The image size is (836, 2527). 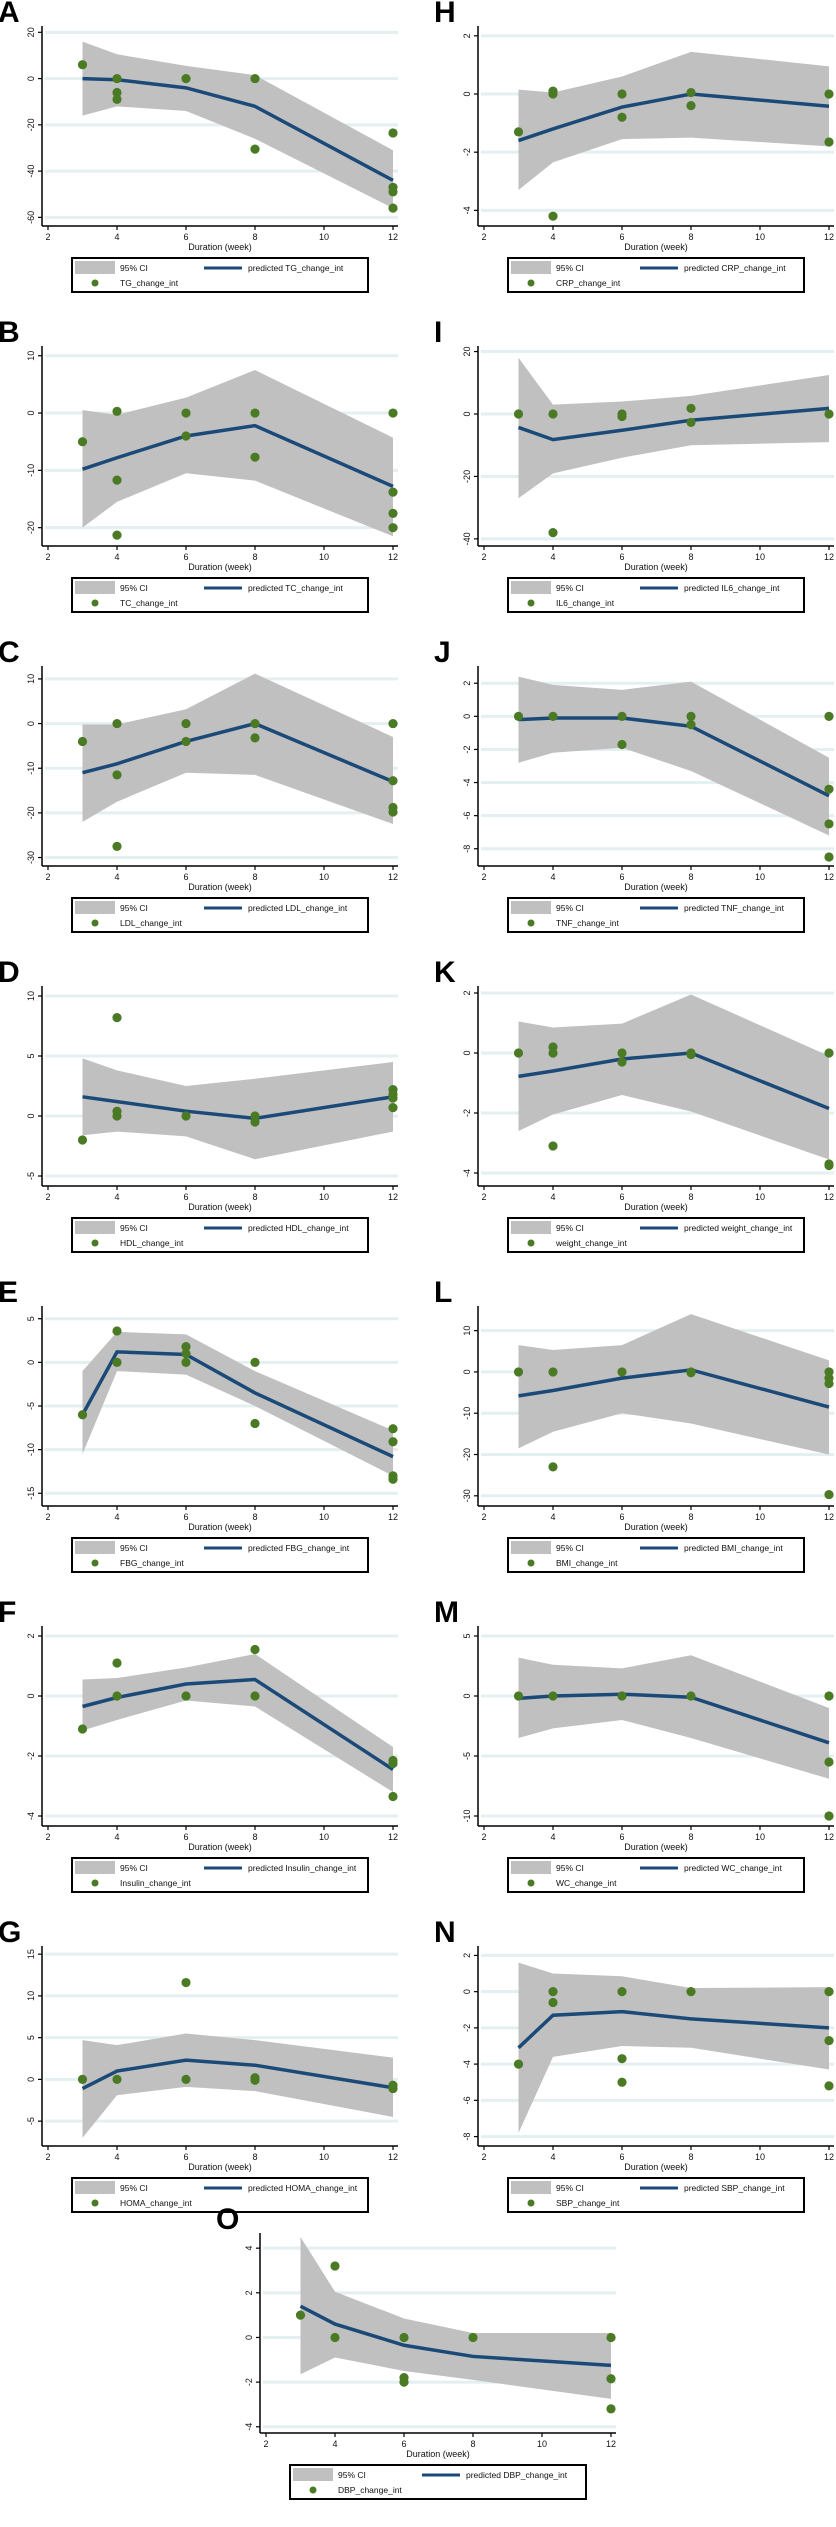 I want to click on legend-points-label: DBP_change_int, so click(x=370, y=2490).